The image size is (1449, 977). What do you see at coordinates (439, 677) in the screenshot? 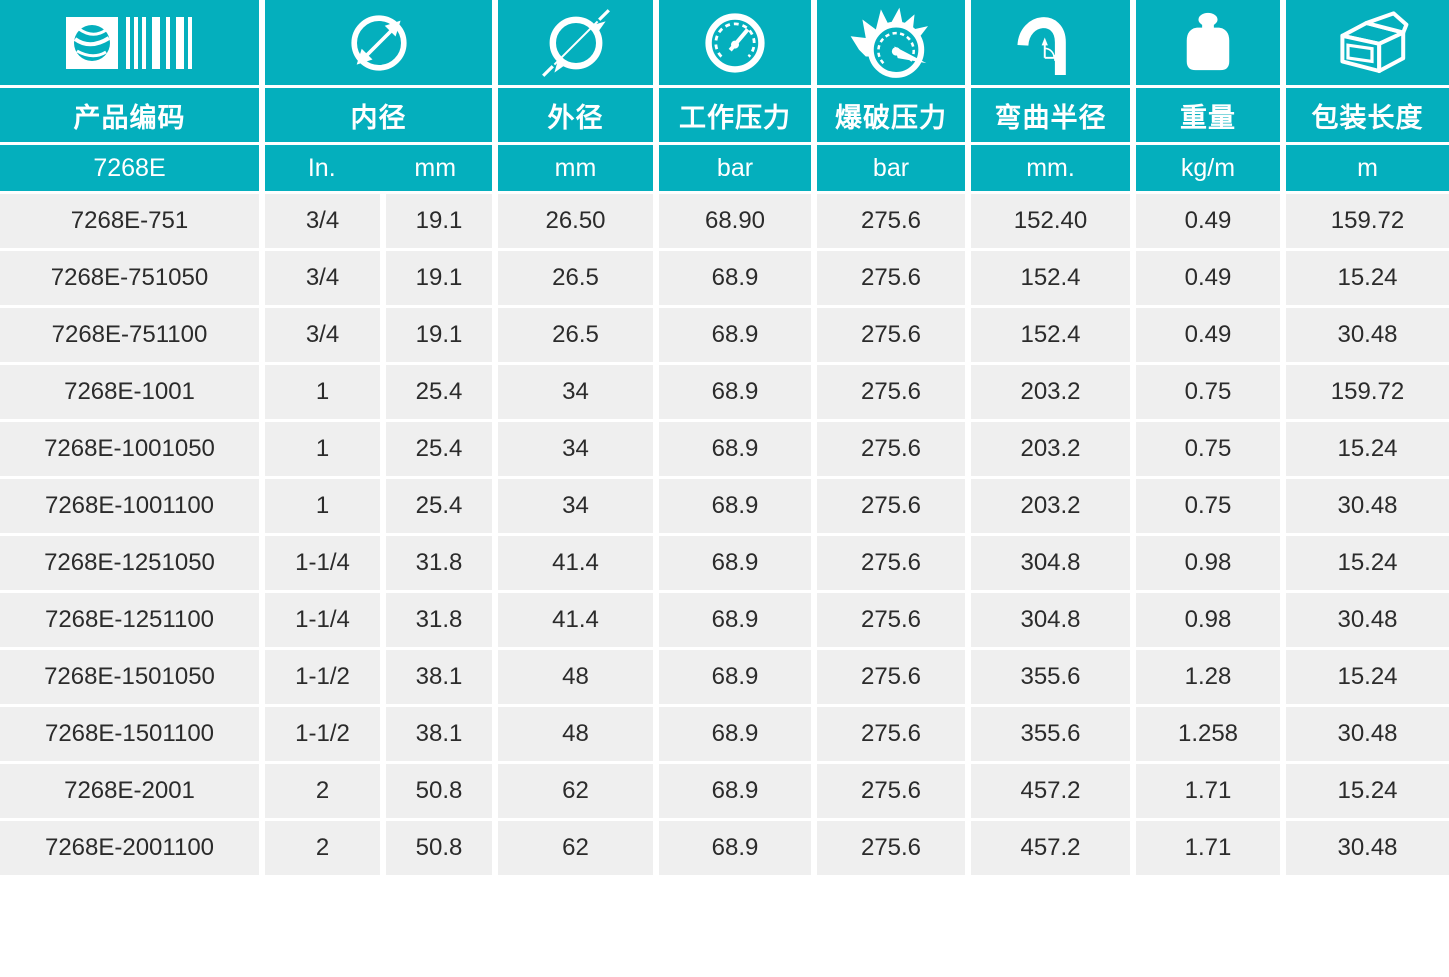
I see `cell-inner-mm: 38.1` at bounding box center [439, 677].